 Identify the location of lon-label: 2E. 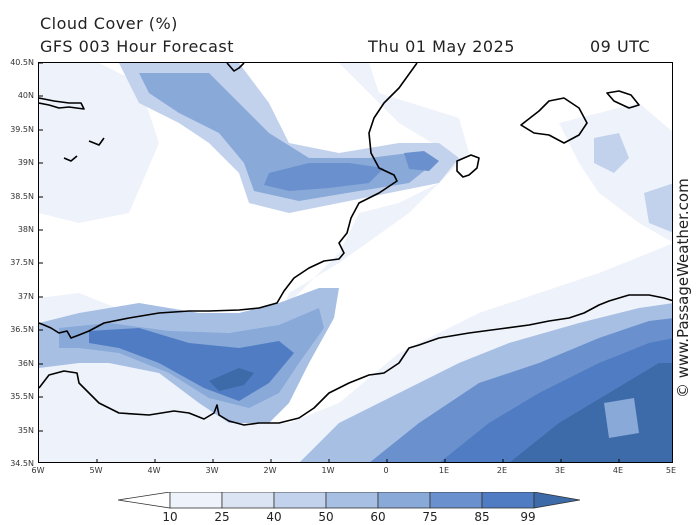
(502, 470).